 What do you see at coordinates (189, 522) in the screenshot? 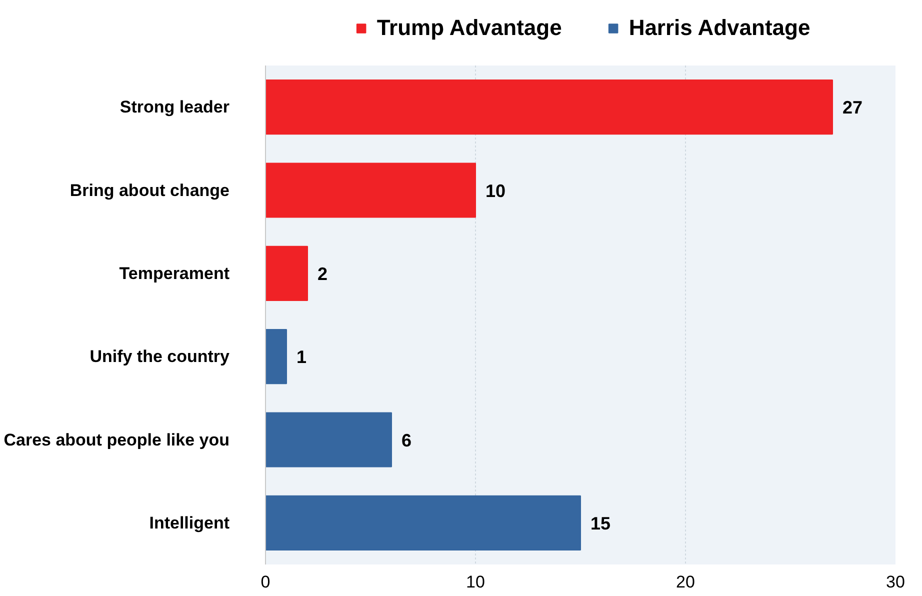
I see `y-tick-label: Intelligent` at bounding box center [189, 522].